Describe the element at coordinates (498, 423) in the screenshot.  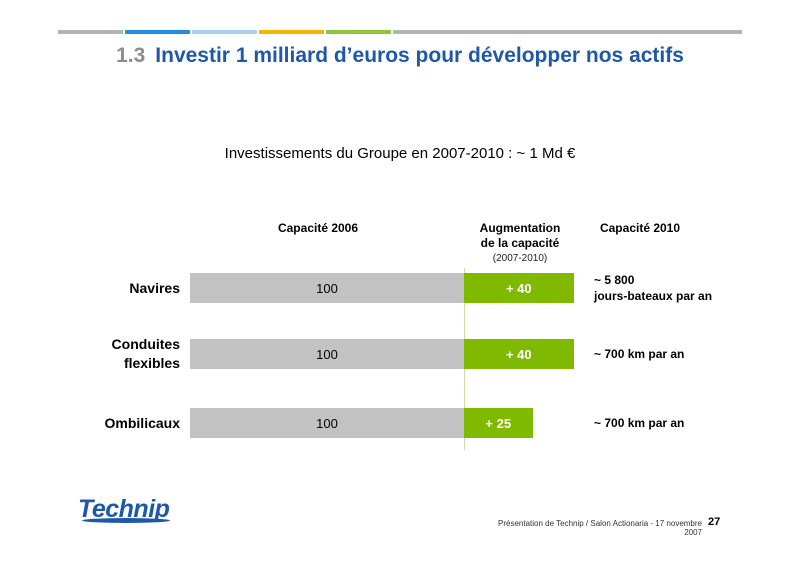
I see `bar-capacity-increase: + 25` at that location.